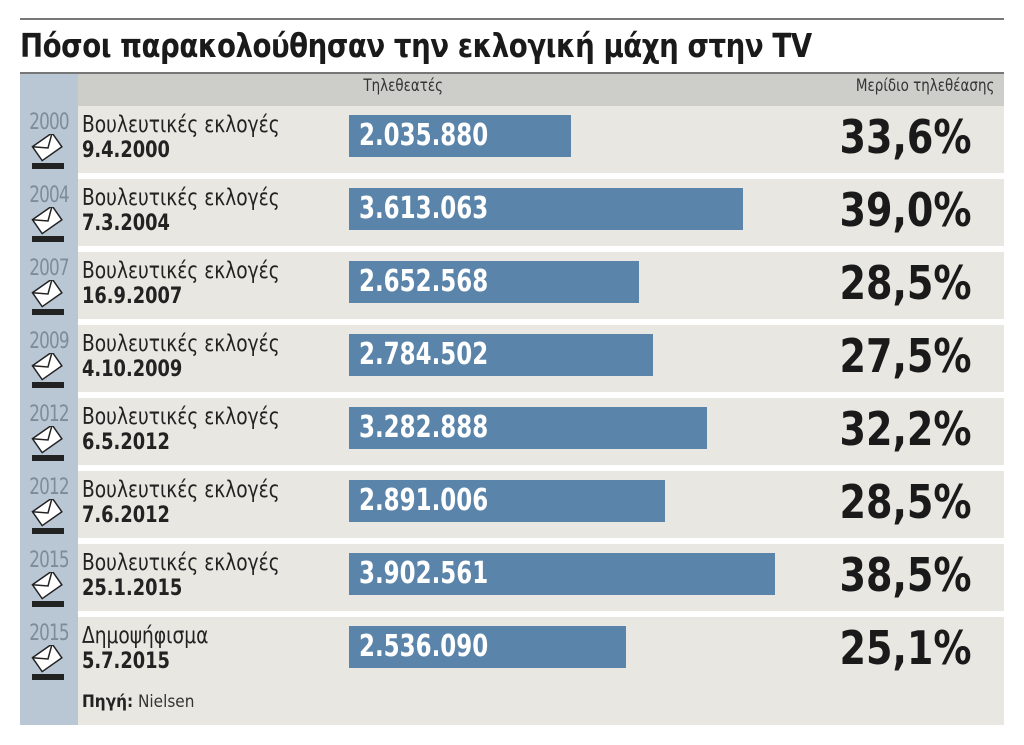 This screenshot has height=745, width=1024. Describe the element at coordinates (126, 223) in the screenshot. I see `date-label: 7.3.2004` at that location.